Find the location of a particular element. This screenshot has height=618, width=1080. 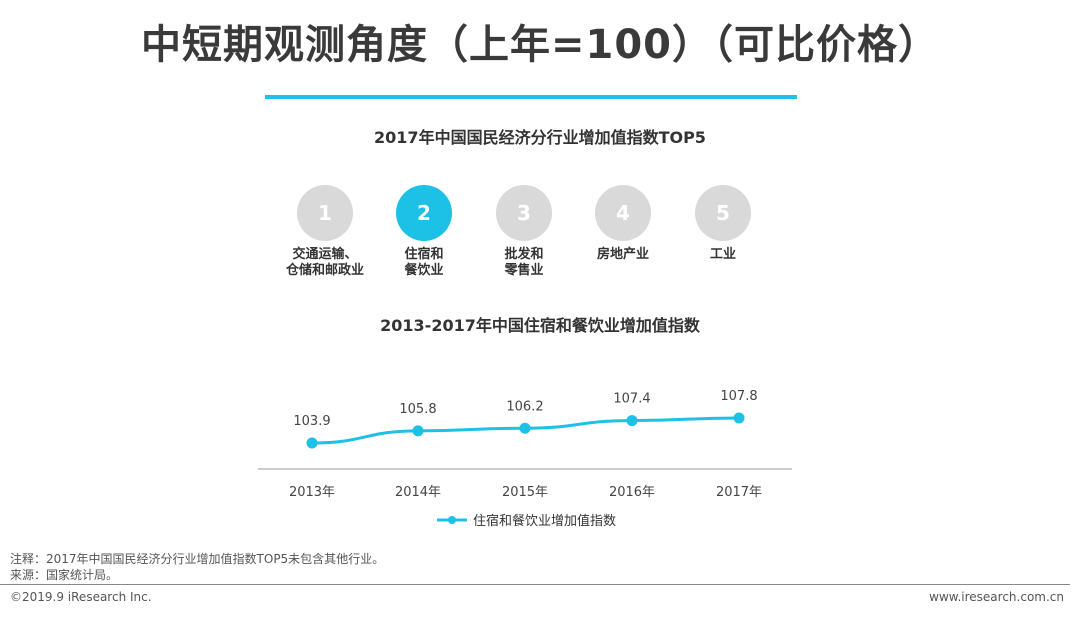

footnote: 注释：2017年中国国民经济分行业增加值指数TOP5未包含其他行业。 is located at coordinates (197, 559).